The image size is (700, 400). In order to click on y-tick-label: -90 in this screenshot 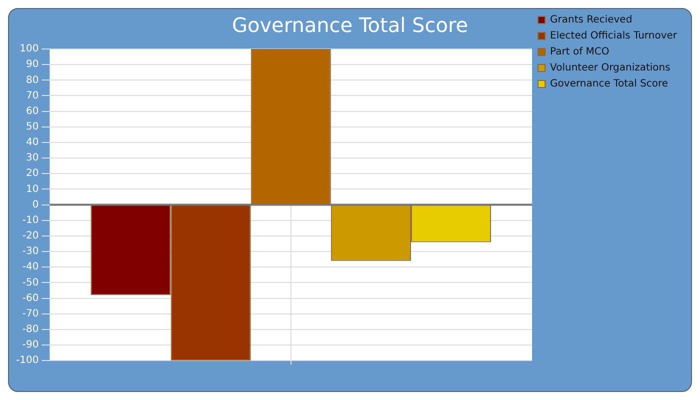, I will do `click(30, 345)`.